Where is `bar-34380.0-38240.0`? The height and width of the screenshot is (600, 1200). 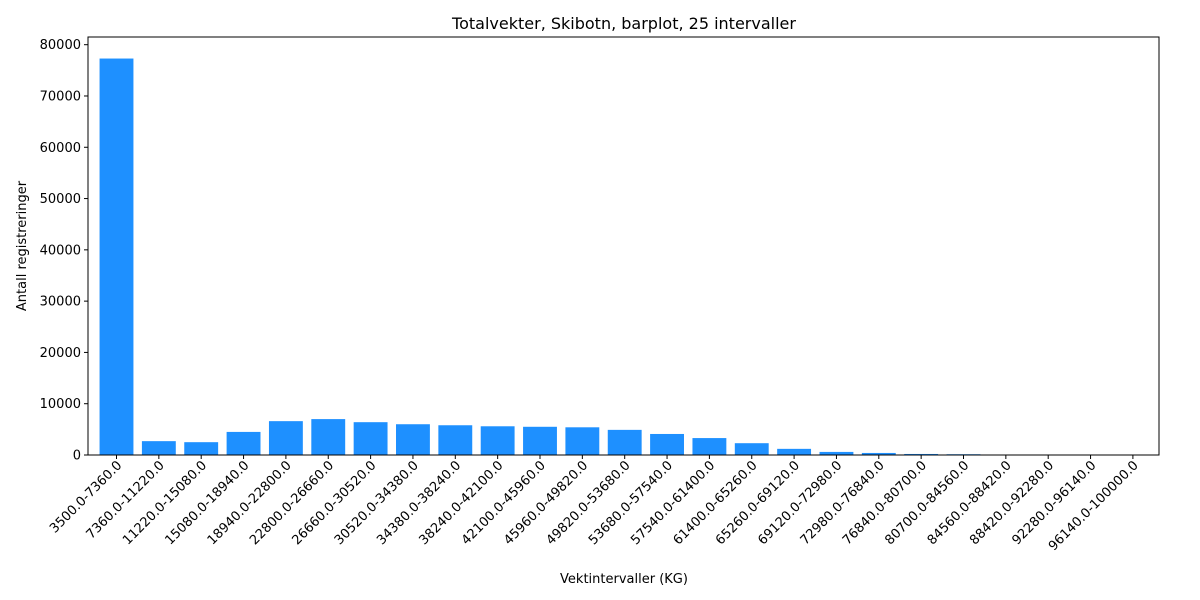
bar-34380.0-38240.0 is located at coordinates (455, 440).